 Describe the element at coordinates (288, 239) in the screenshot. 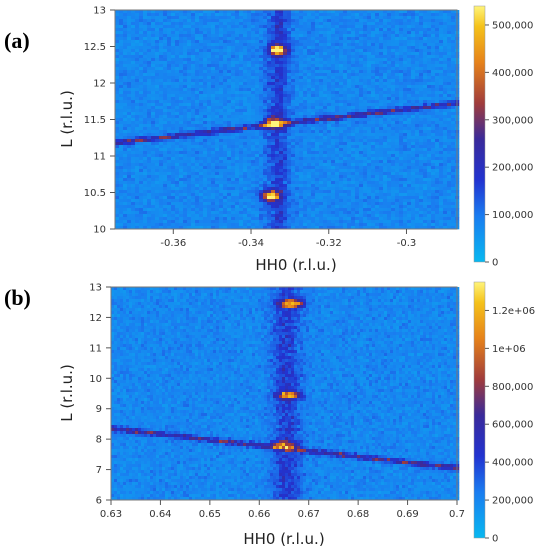

I see `panel-a-x-ticks: -0.36 -0.34 -0.32 -0.3` at that location.